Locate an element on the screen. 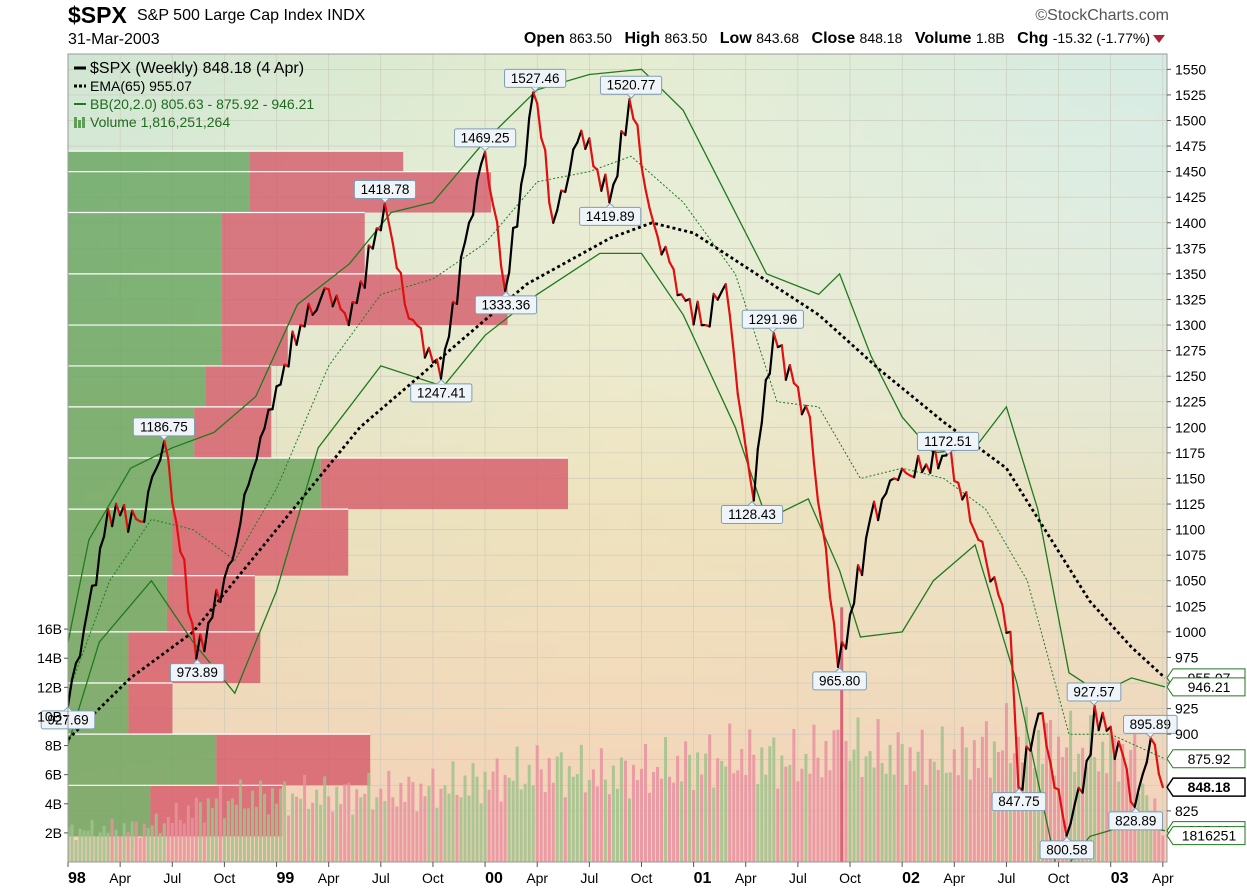  x-tick-label: 98 is located at coordinates (77, 878).